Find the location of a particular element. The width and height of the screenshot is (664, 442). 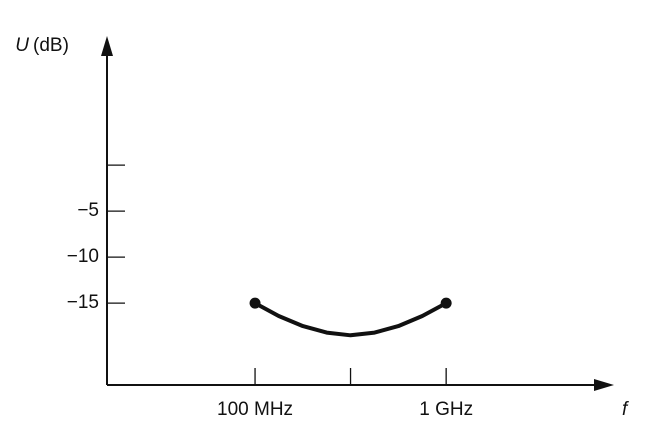

x-tick-label: 100 MHz is located at coordinates (255, 409).